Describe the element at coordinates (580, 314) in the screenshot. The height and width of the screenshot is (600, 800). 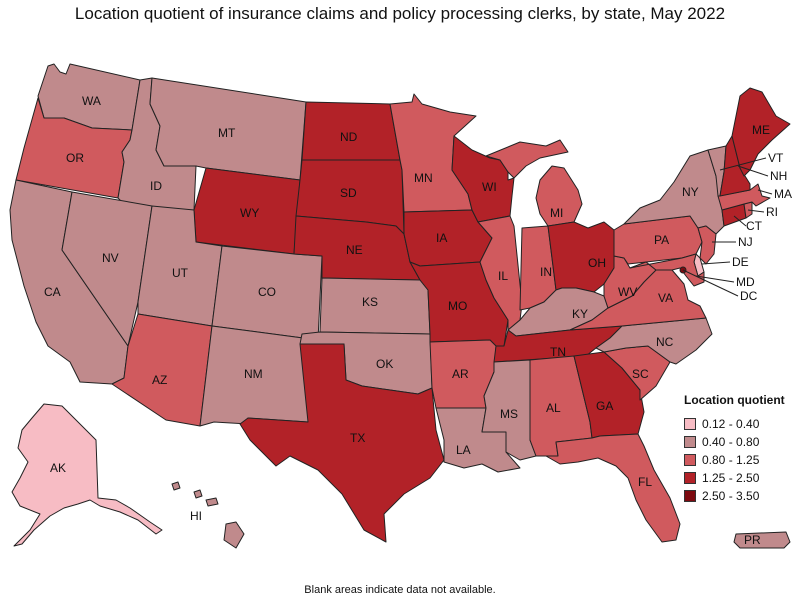
I see `label-ky: KY` at that location.